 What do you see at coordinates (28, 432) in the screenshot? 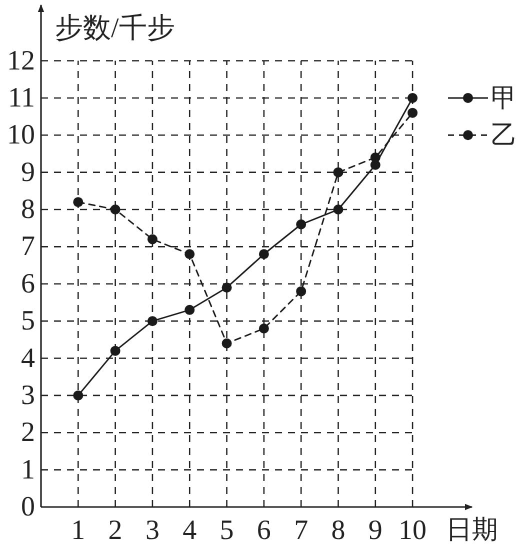
I see `y-tick-label: 2` at bounding box center [28, 432].